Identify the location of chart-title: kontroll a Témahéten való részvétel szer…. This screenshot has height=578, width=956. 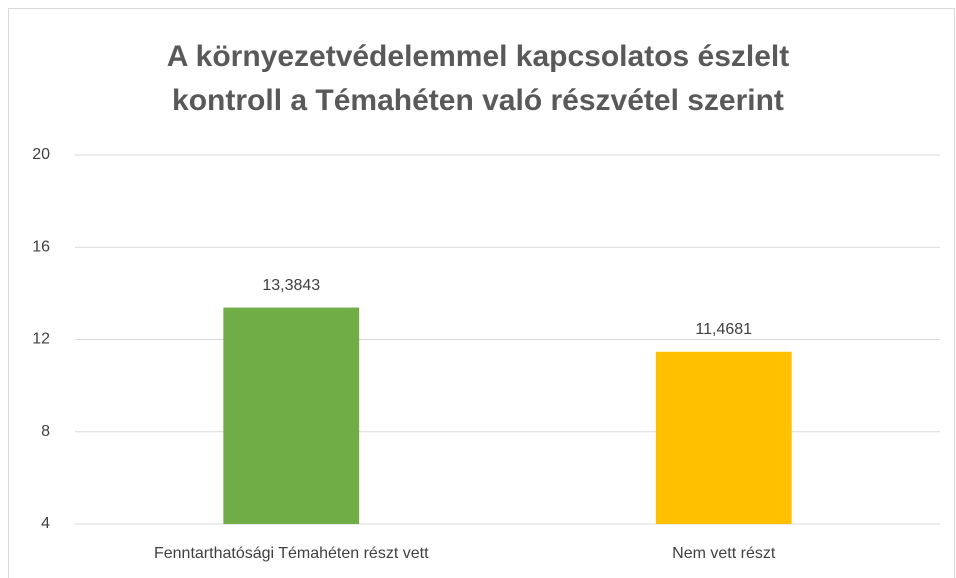
(478, 100).